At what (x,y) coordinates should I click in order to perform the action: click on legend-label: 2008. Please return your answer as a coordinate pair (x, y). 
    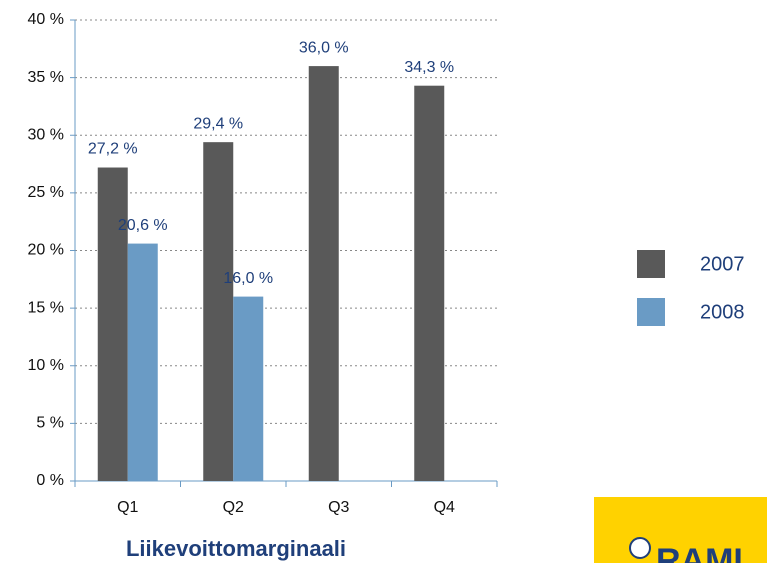
    Looking at the image, I should click on (722, 312).